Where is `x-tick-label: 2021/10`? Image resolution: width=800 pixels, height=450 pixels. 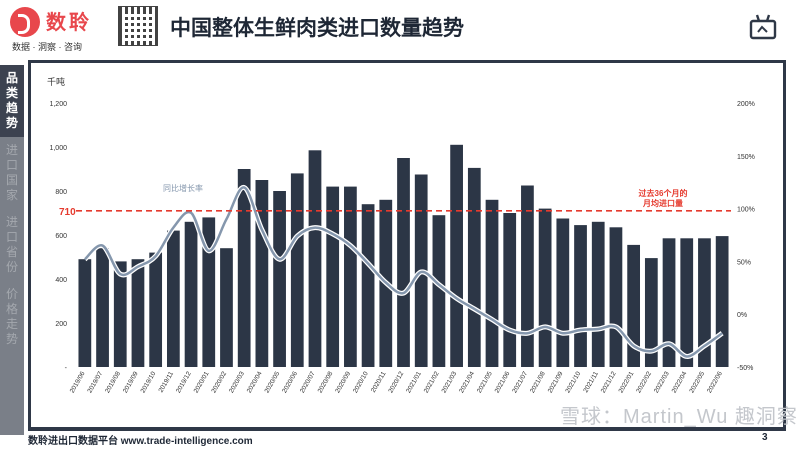 x-tick-label: 2021/10 is located at coordinates (573, 382).